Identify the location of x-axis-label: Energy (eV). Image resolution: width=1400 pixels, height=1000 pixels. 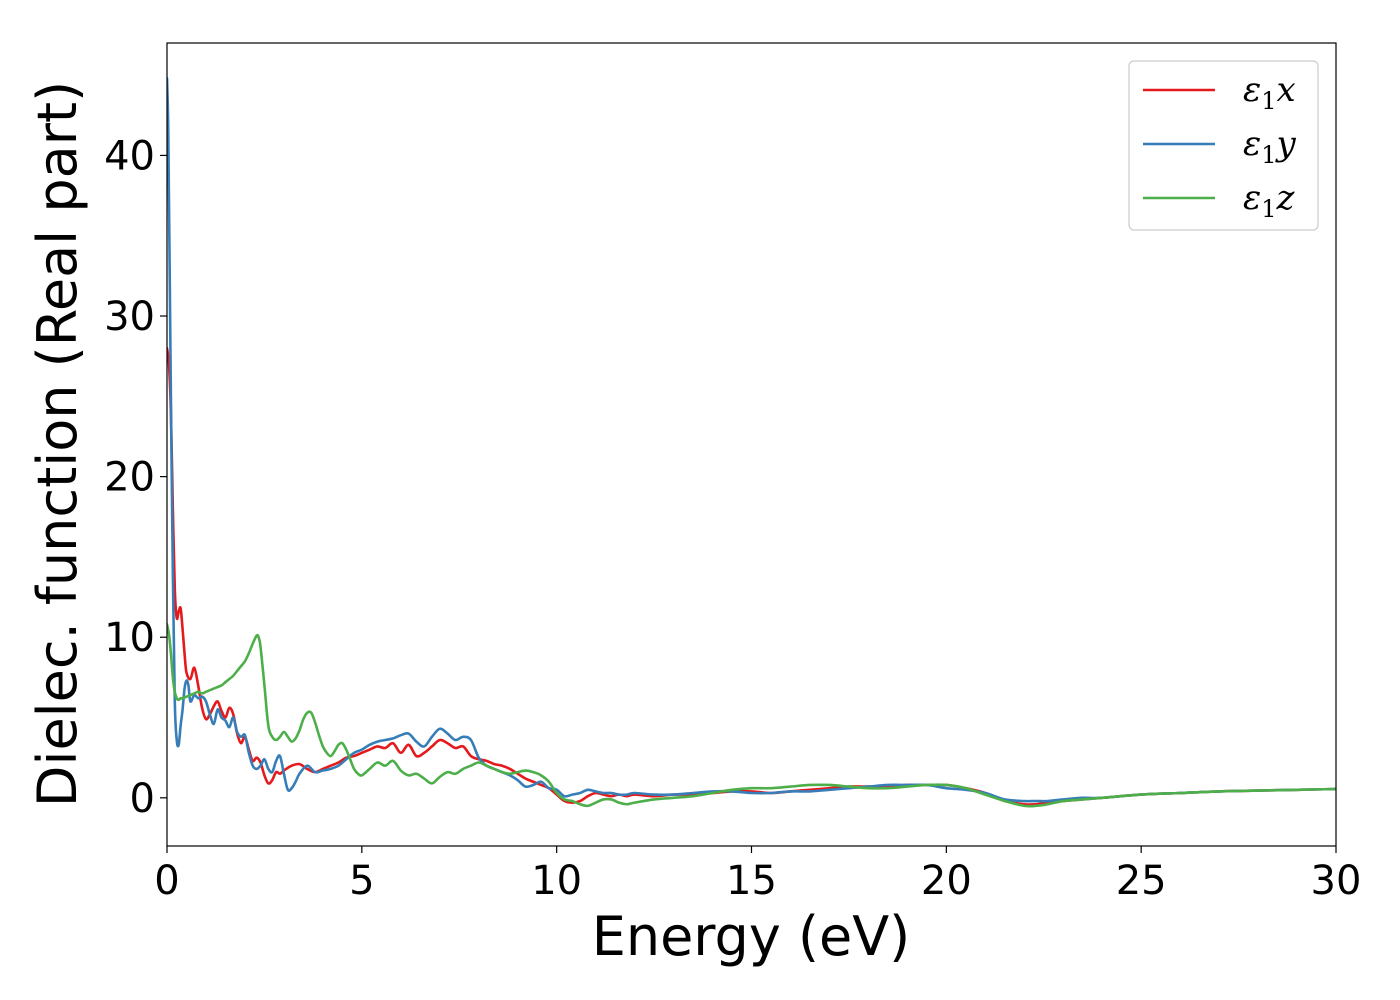
(751, 936).